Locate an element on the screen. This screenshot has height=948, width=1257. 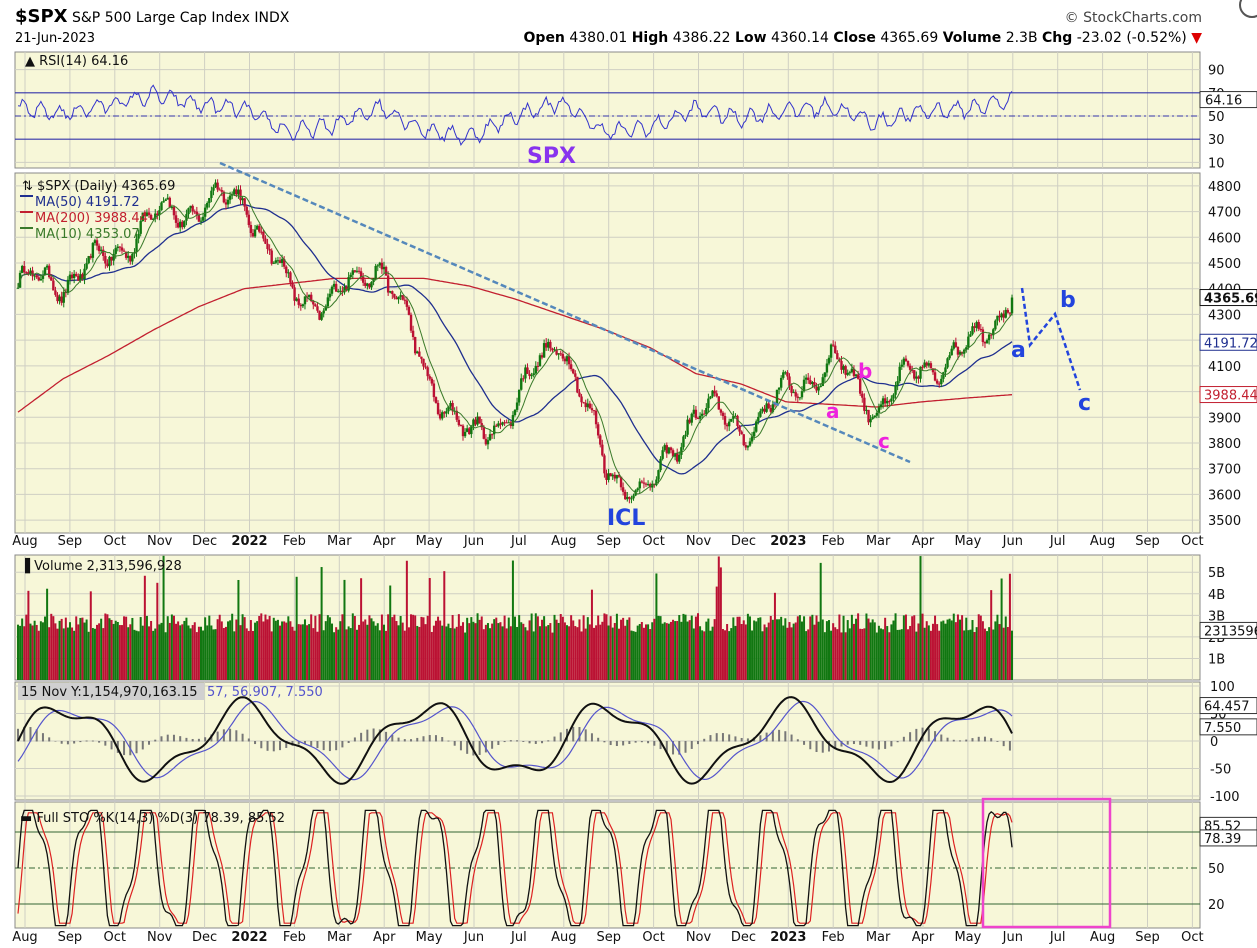
close-icon is located at coordinates (1248, 9).